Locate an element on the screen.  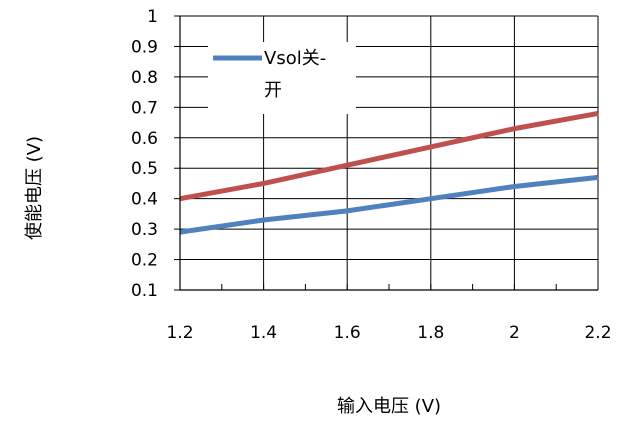
y-tick-label: 0.9 is located at coordinates (144, 47).